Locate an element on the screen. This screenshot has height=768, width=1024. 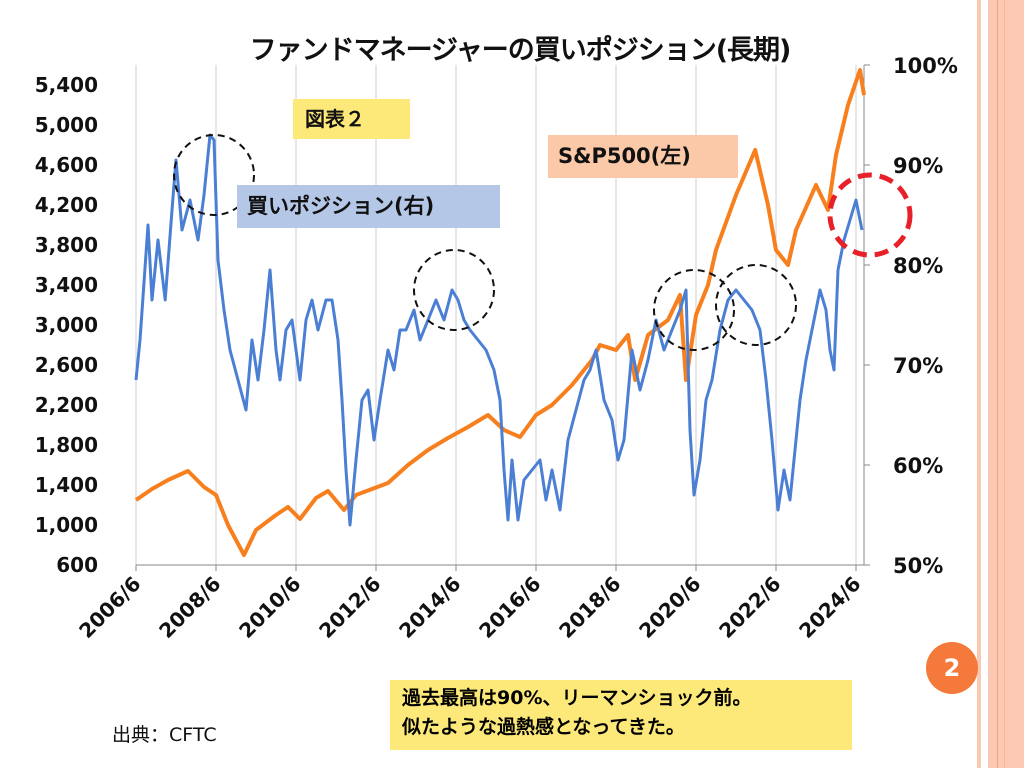
y-left-tick-label: 3,400 is located at coordinates (66, 285).